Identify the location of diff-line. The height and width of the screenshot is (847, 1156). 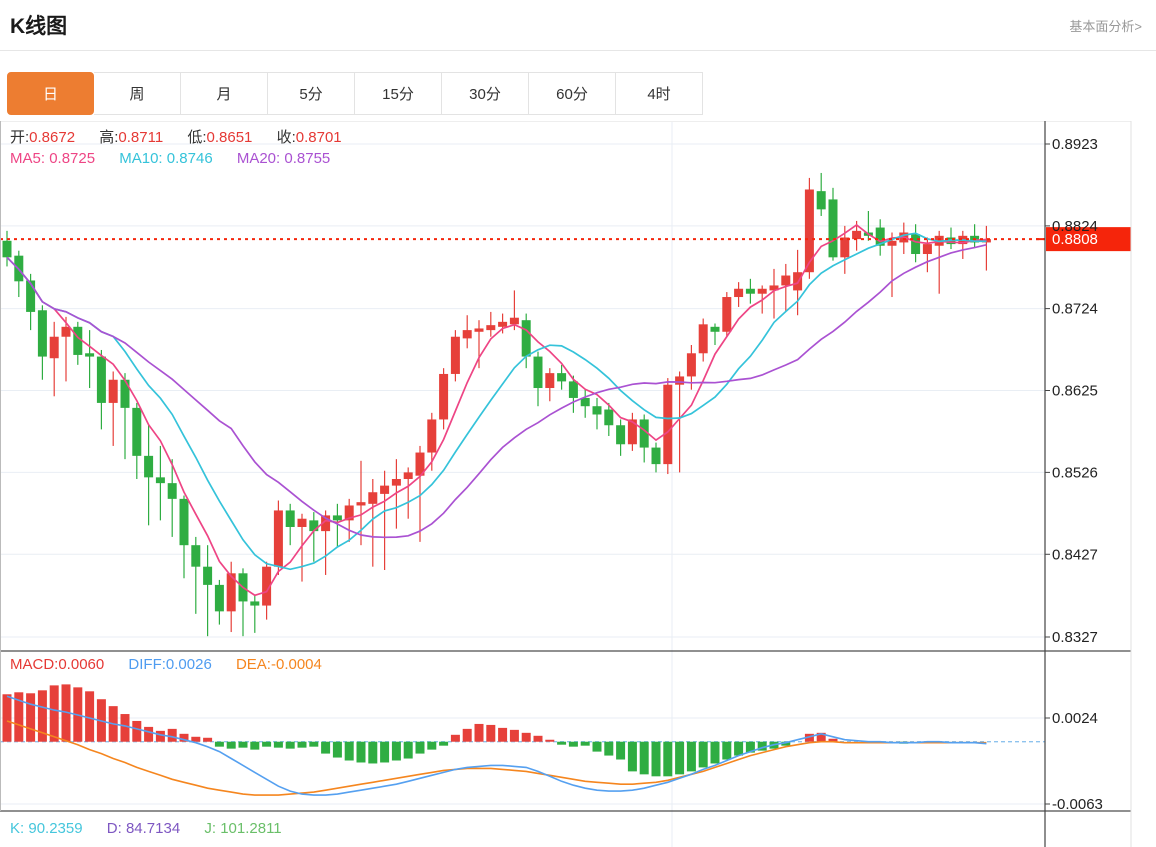
(496, 745).